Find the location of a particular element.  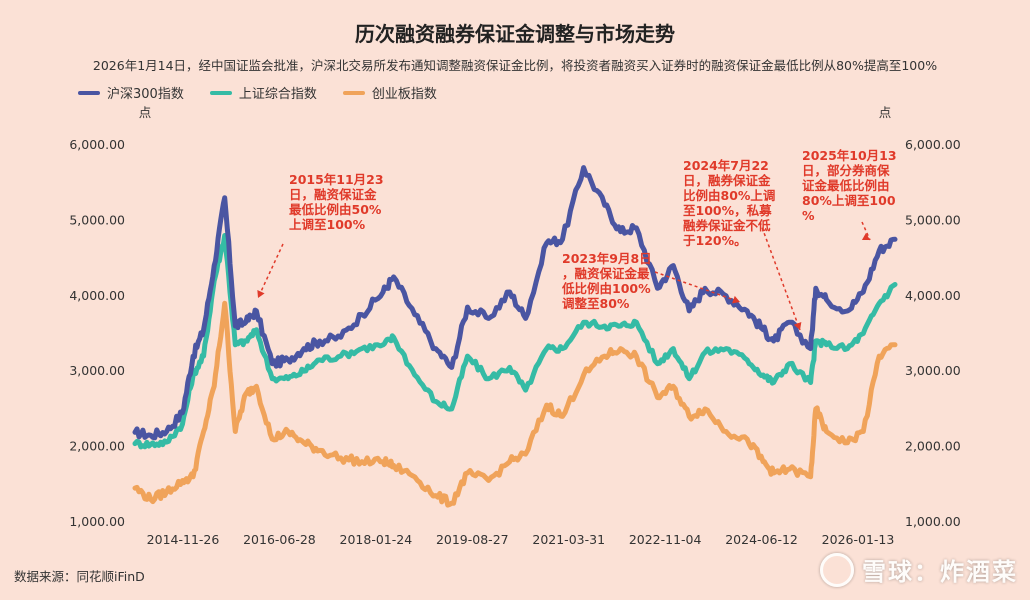

y-tick-label-right: 5,000.00 is located at coordinates (933, 219).